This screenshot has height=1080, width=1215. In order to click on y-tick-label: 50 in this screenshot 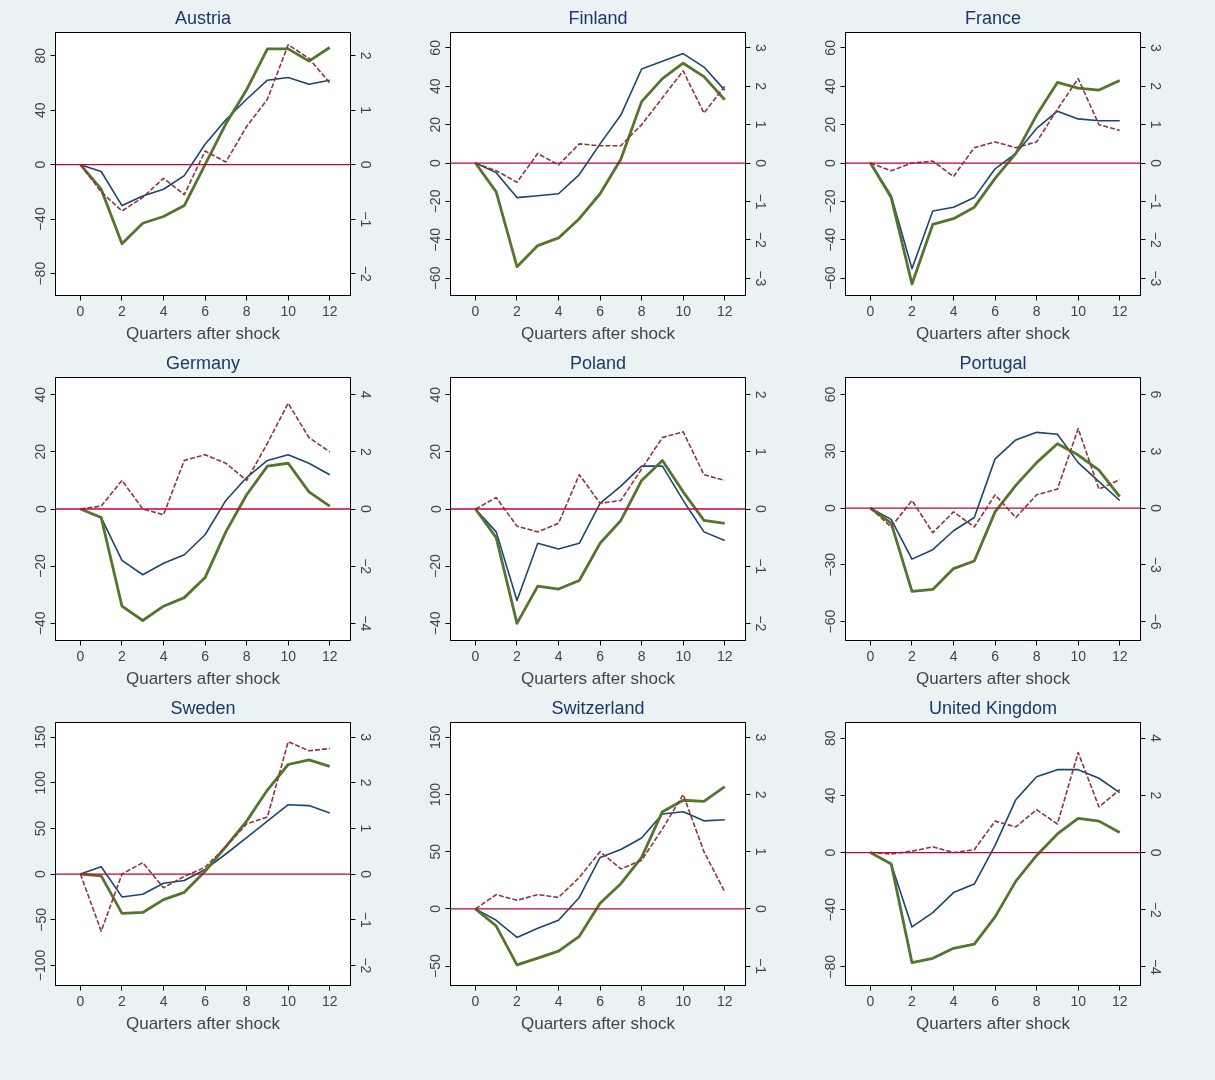, I will do `click(40, 828)`.